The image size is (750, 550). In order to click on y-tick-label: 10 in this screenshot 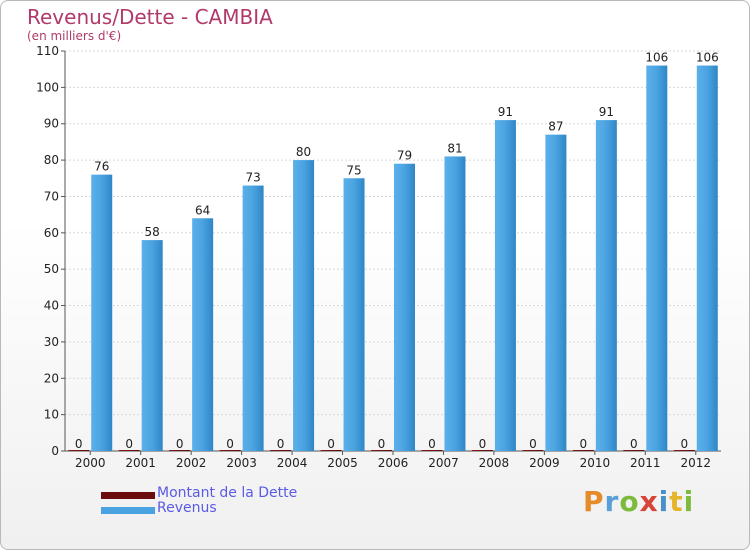, I will do `click(51, 415)`.